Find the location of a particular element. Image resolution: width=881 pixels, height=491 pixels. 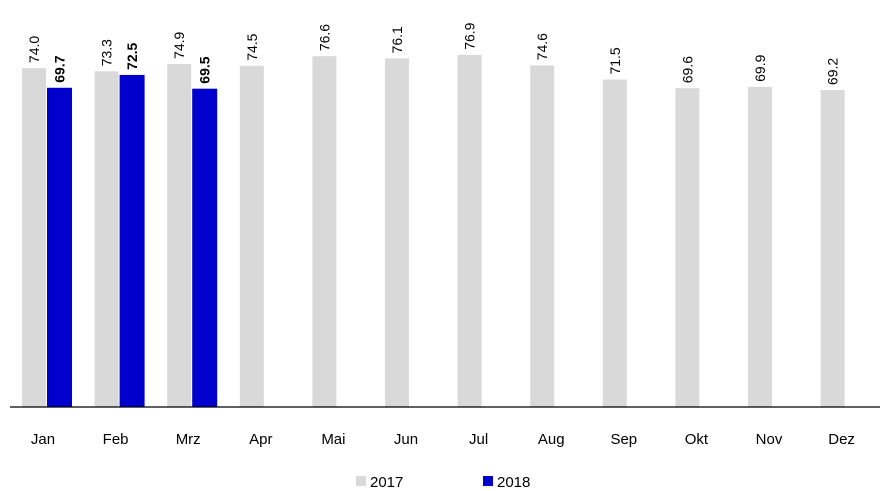

x-tick-label: Mai is located at coordinates (333, 439).